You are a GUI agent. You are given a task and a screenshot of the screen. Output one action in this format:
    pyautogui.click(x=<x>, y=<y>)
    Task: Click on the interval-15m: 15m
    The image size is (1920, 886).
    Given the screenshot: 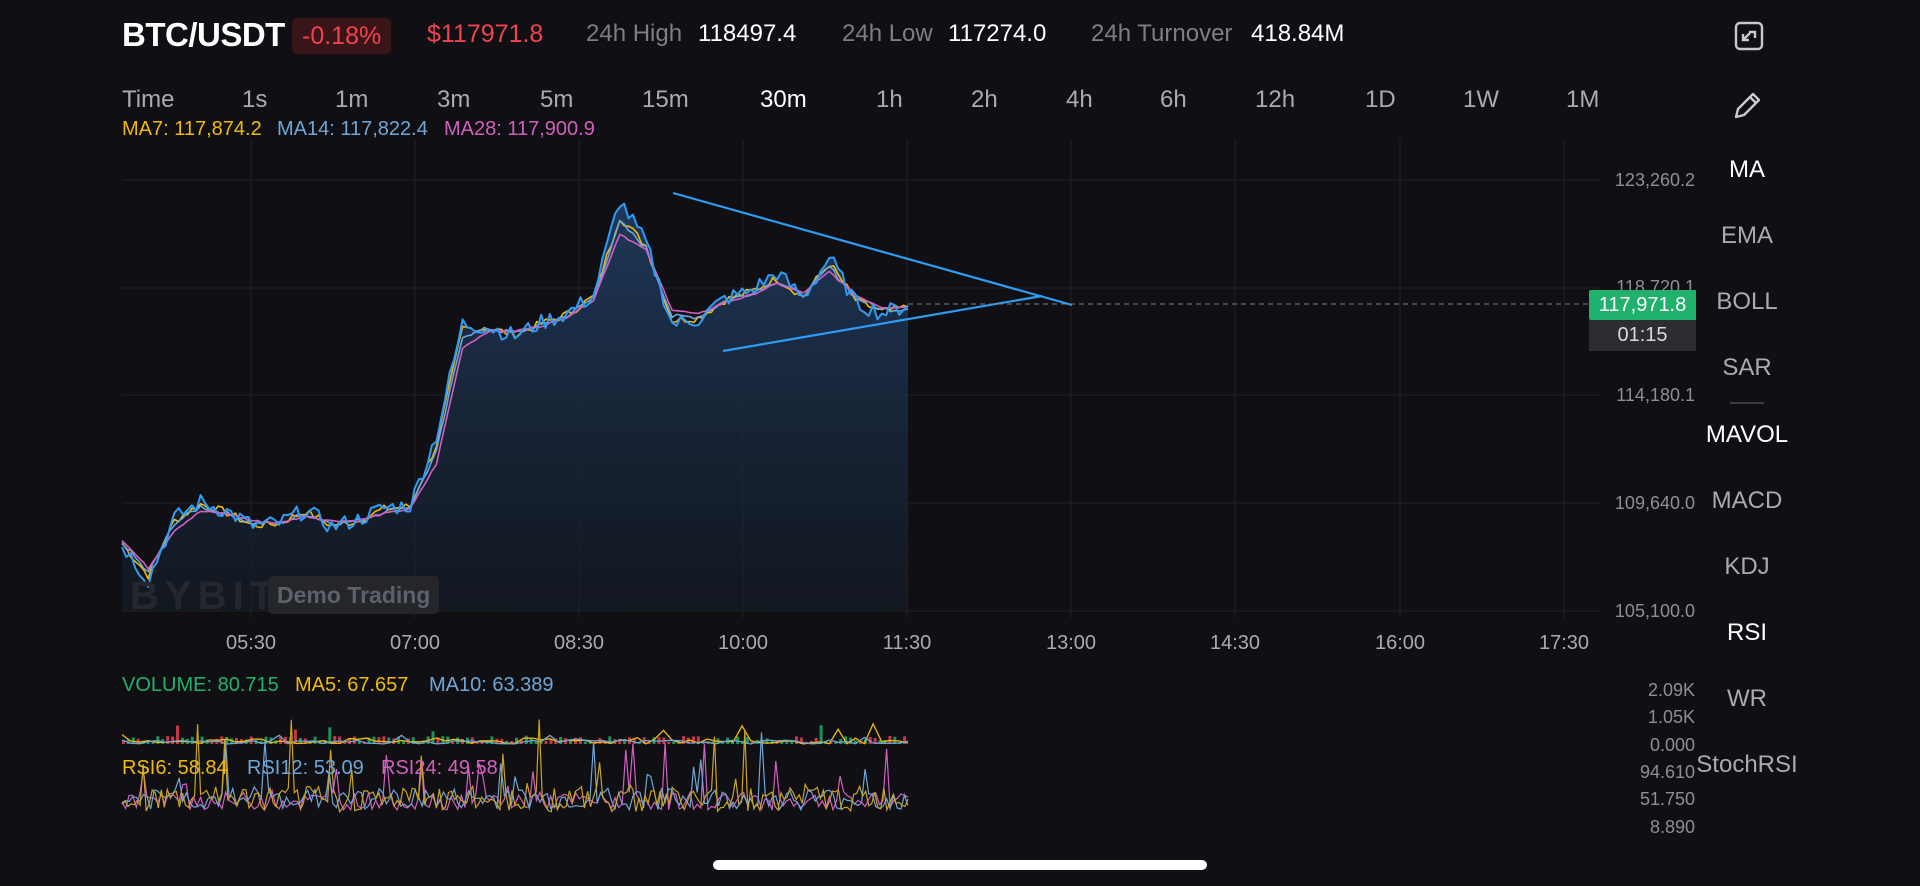 What is the action you would take?
    pyautogui.click(x=665, y=99)
    